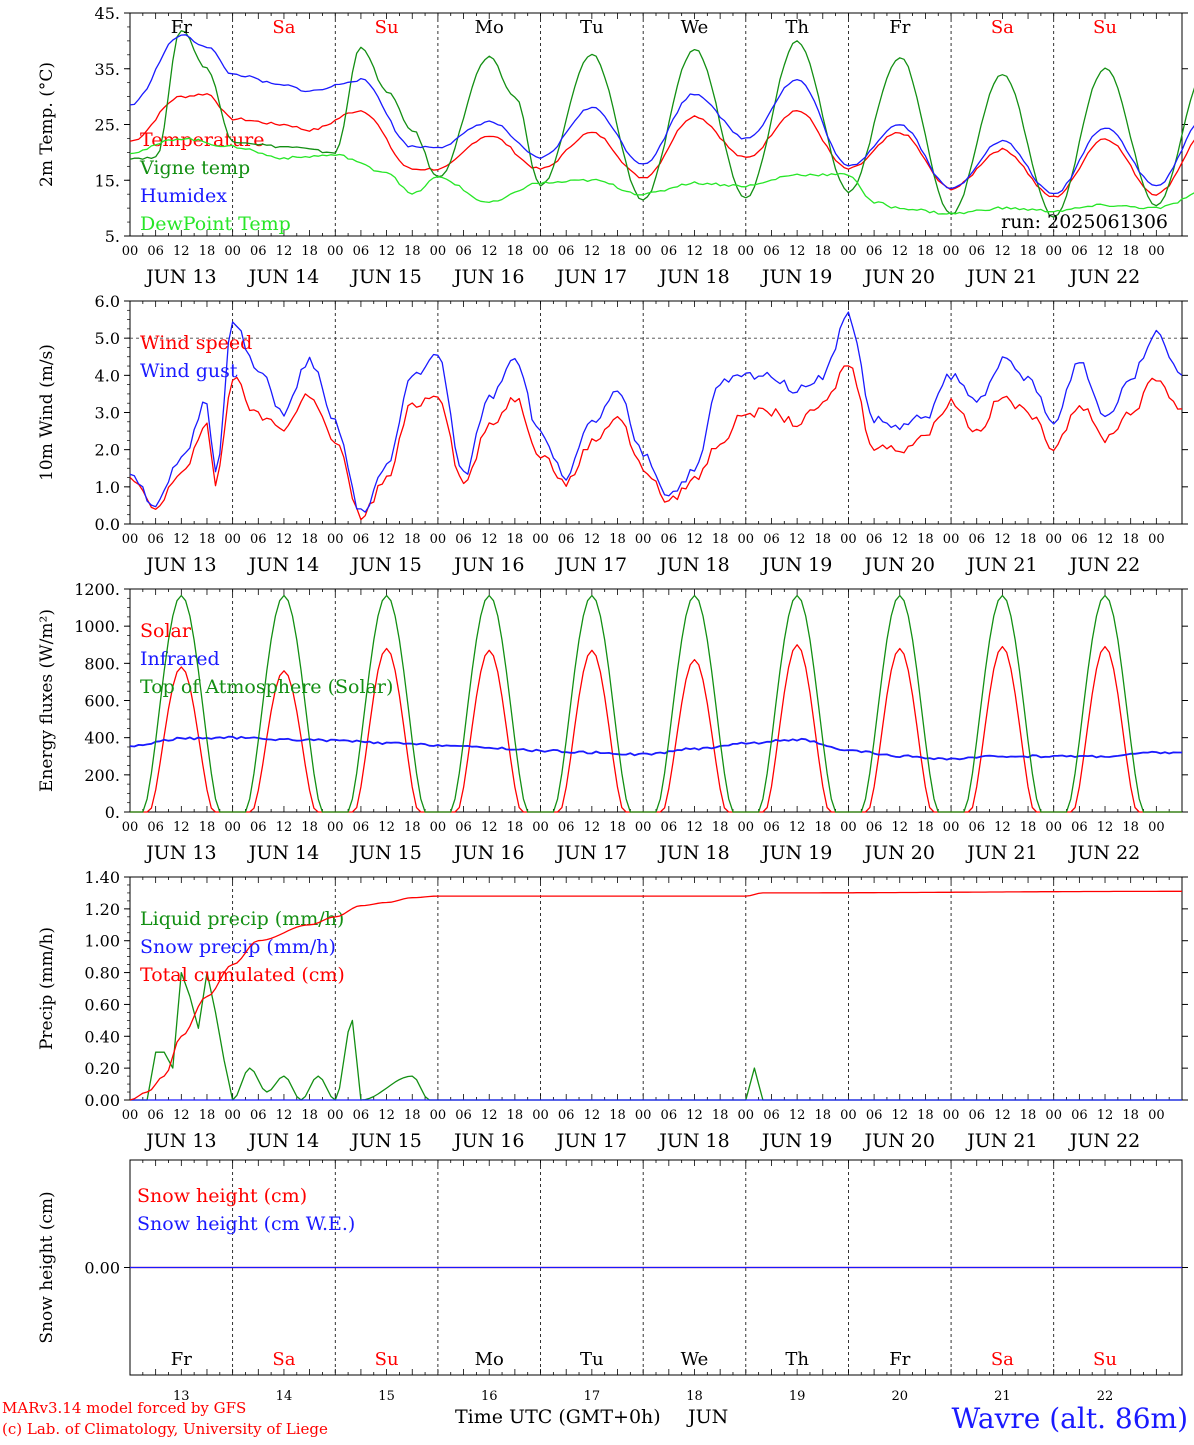 This screenshot has height=1445, width=1194. I want to click on series-line-vigne-temp, so click(661, 124).